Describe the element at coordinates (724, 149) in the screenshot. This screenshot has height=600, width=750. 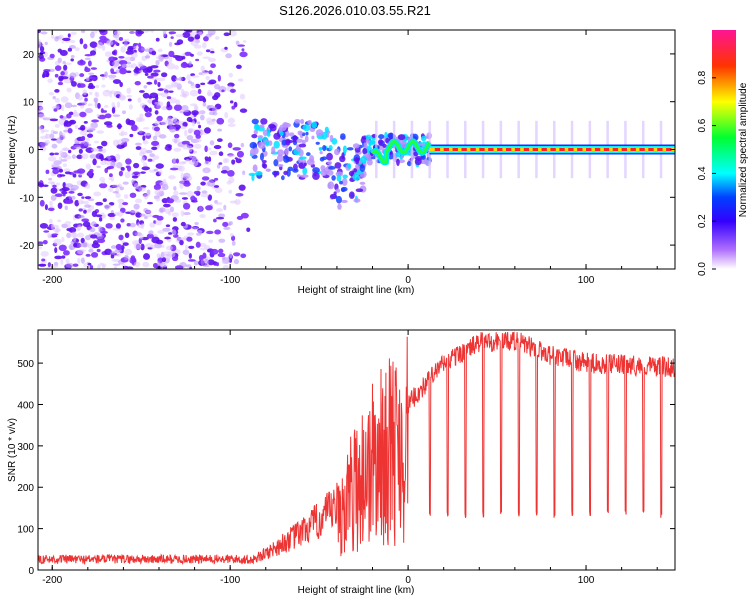
I see `colorbar-gradient` at that location.